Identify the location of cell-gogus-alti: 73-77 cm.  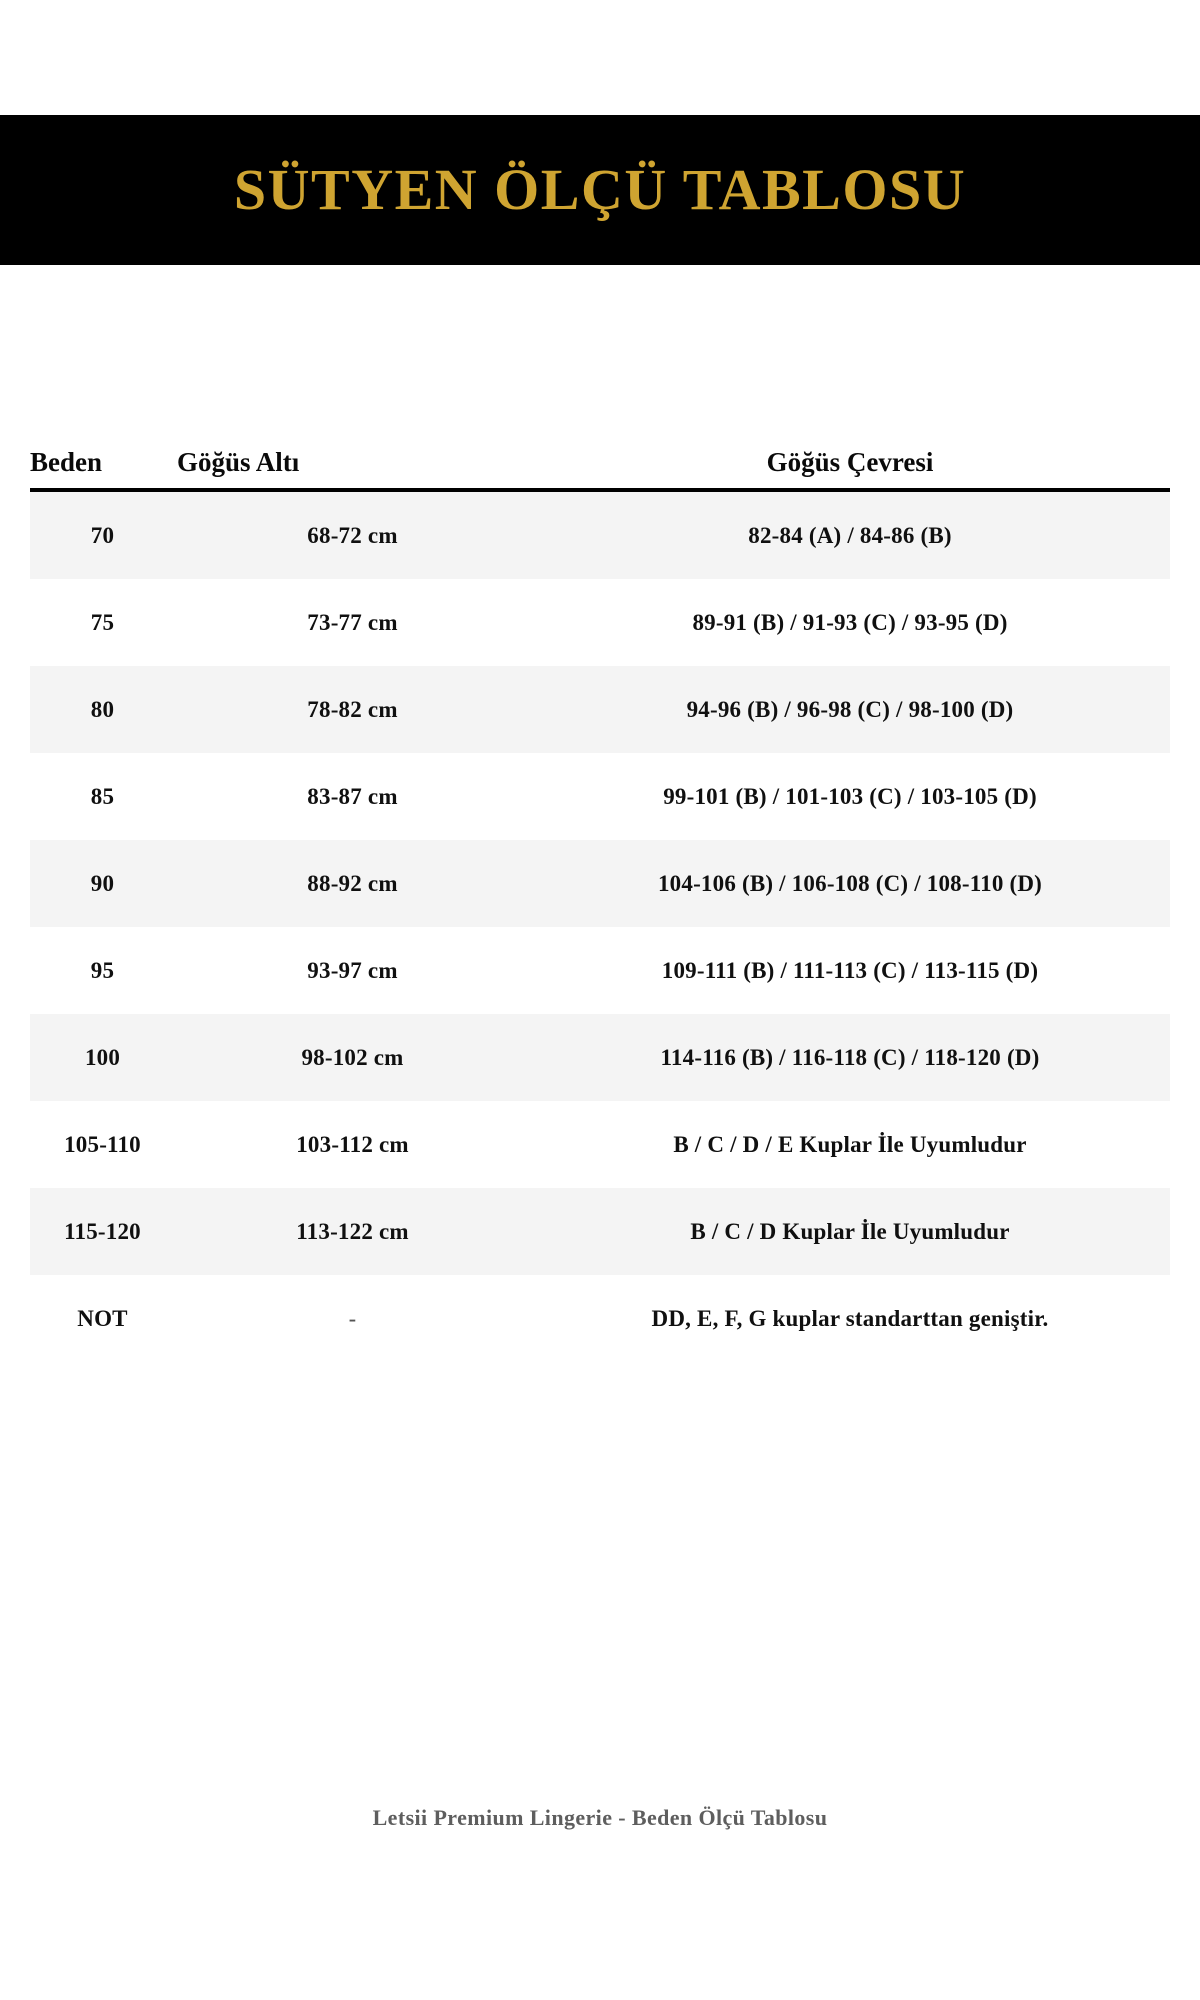
(352, 622).